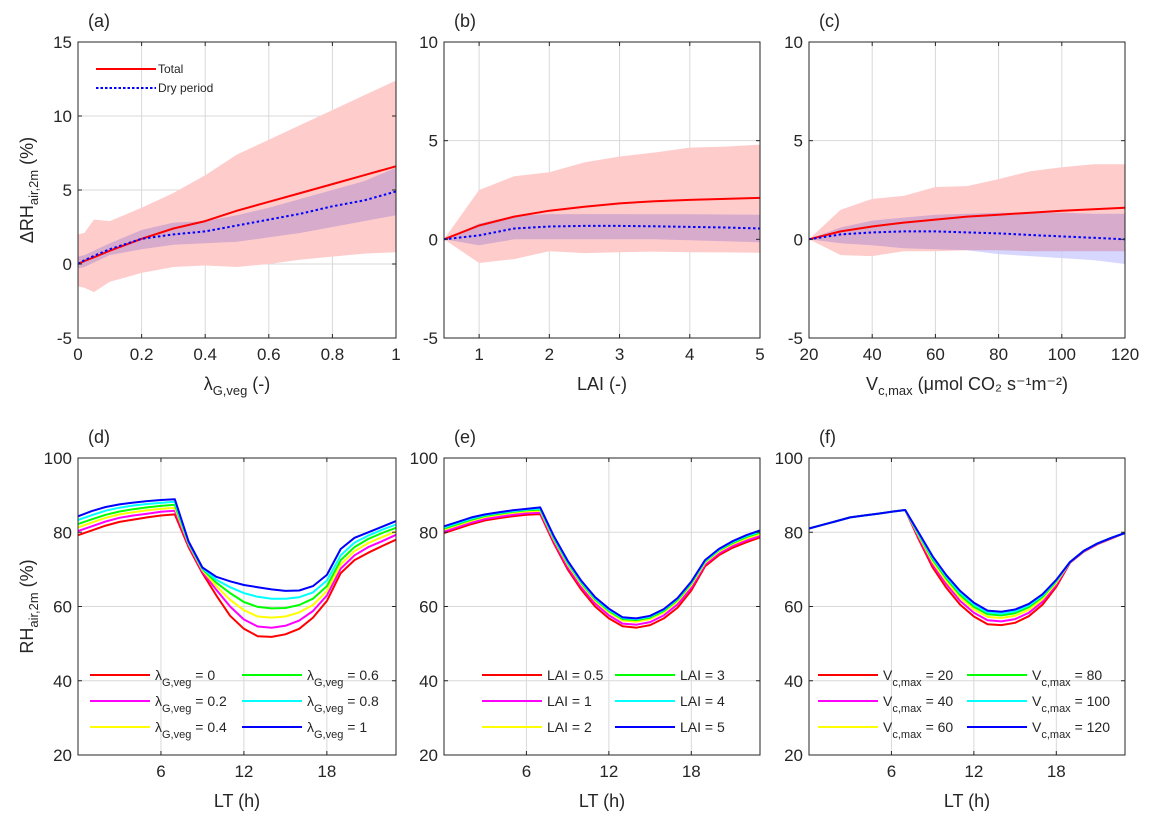 Image resolution: width=1151 pixels, height=820 pixels. What do you see at coordinates (465, 21) in the screenshot?
I see `panel-label: (b)` at bounding box center [465, 21].